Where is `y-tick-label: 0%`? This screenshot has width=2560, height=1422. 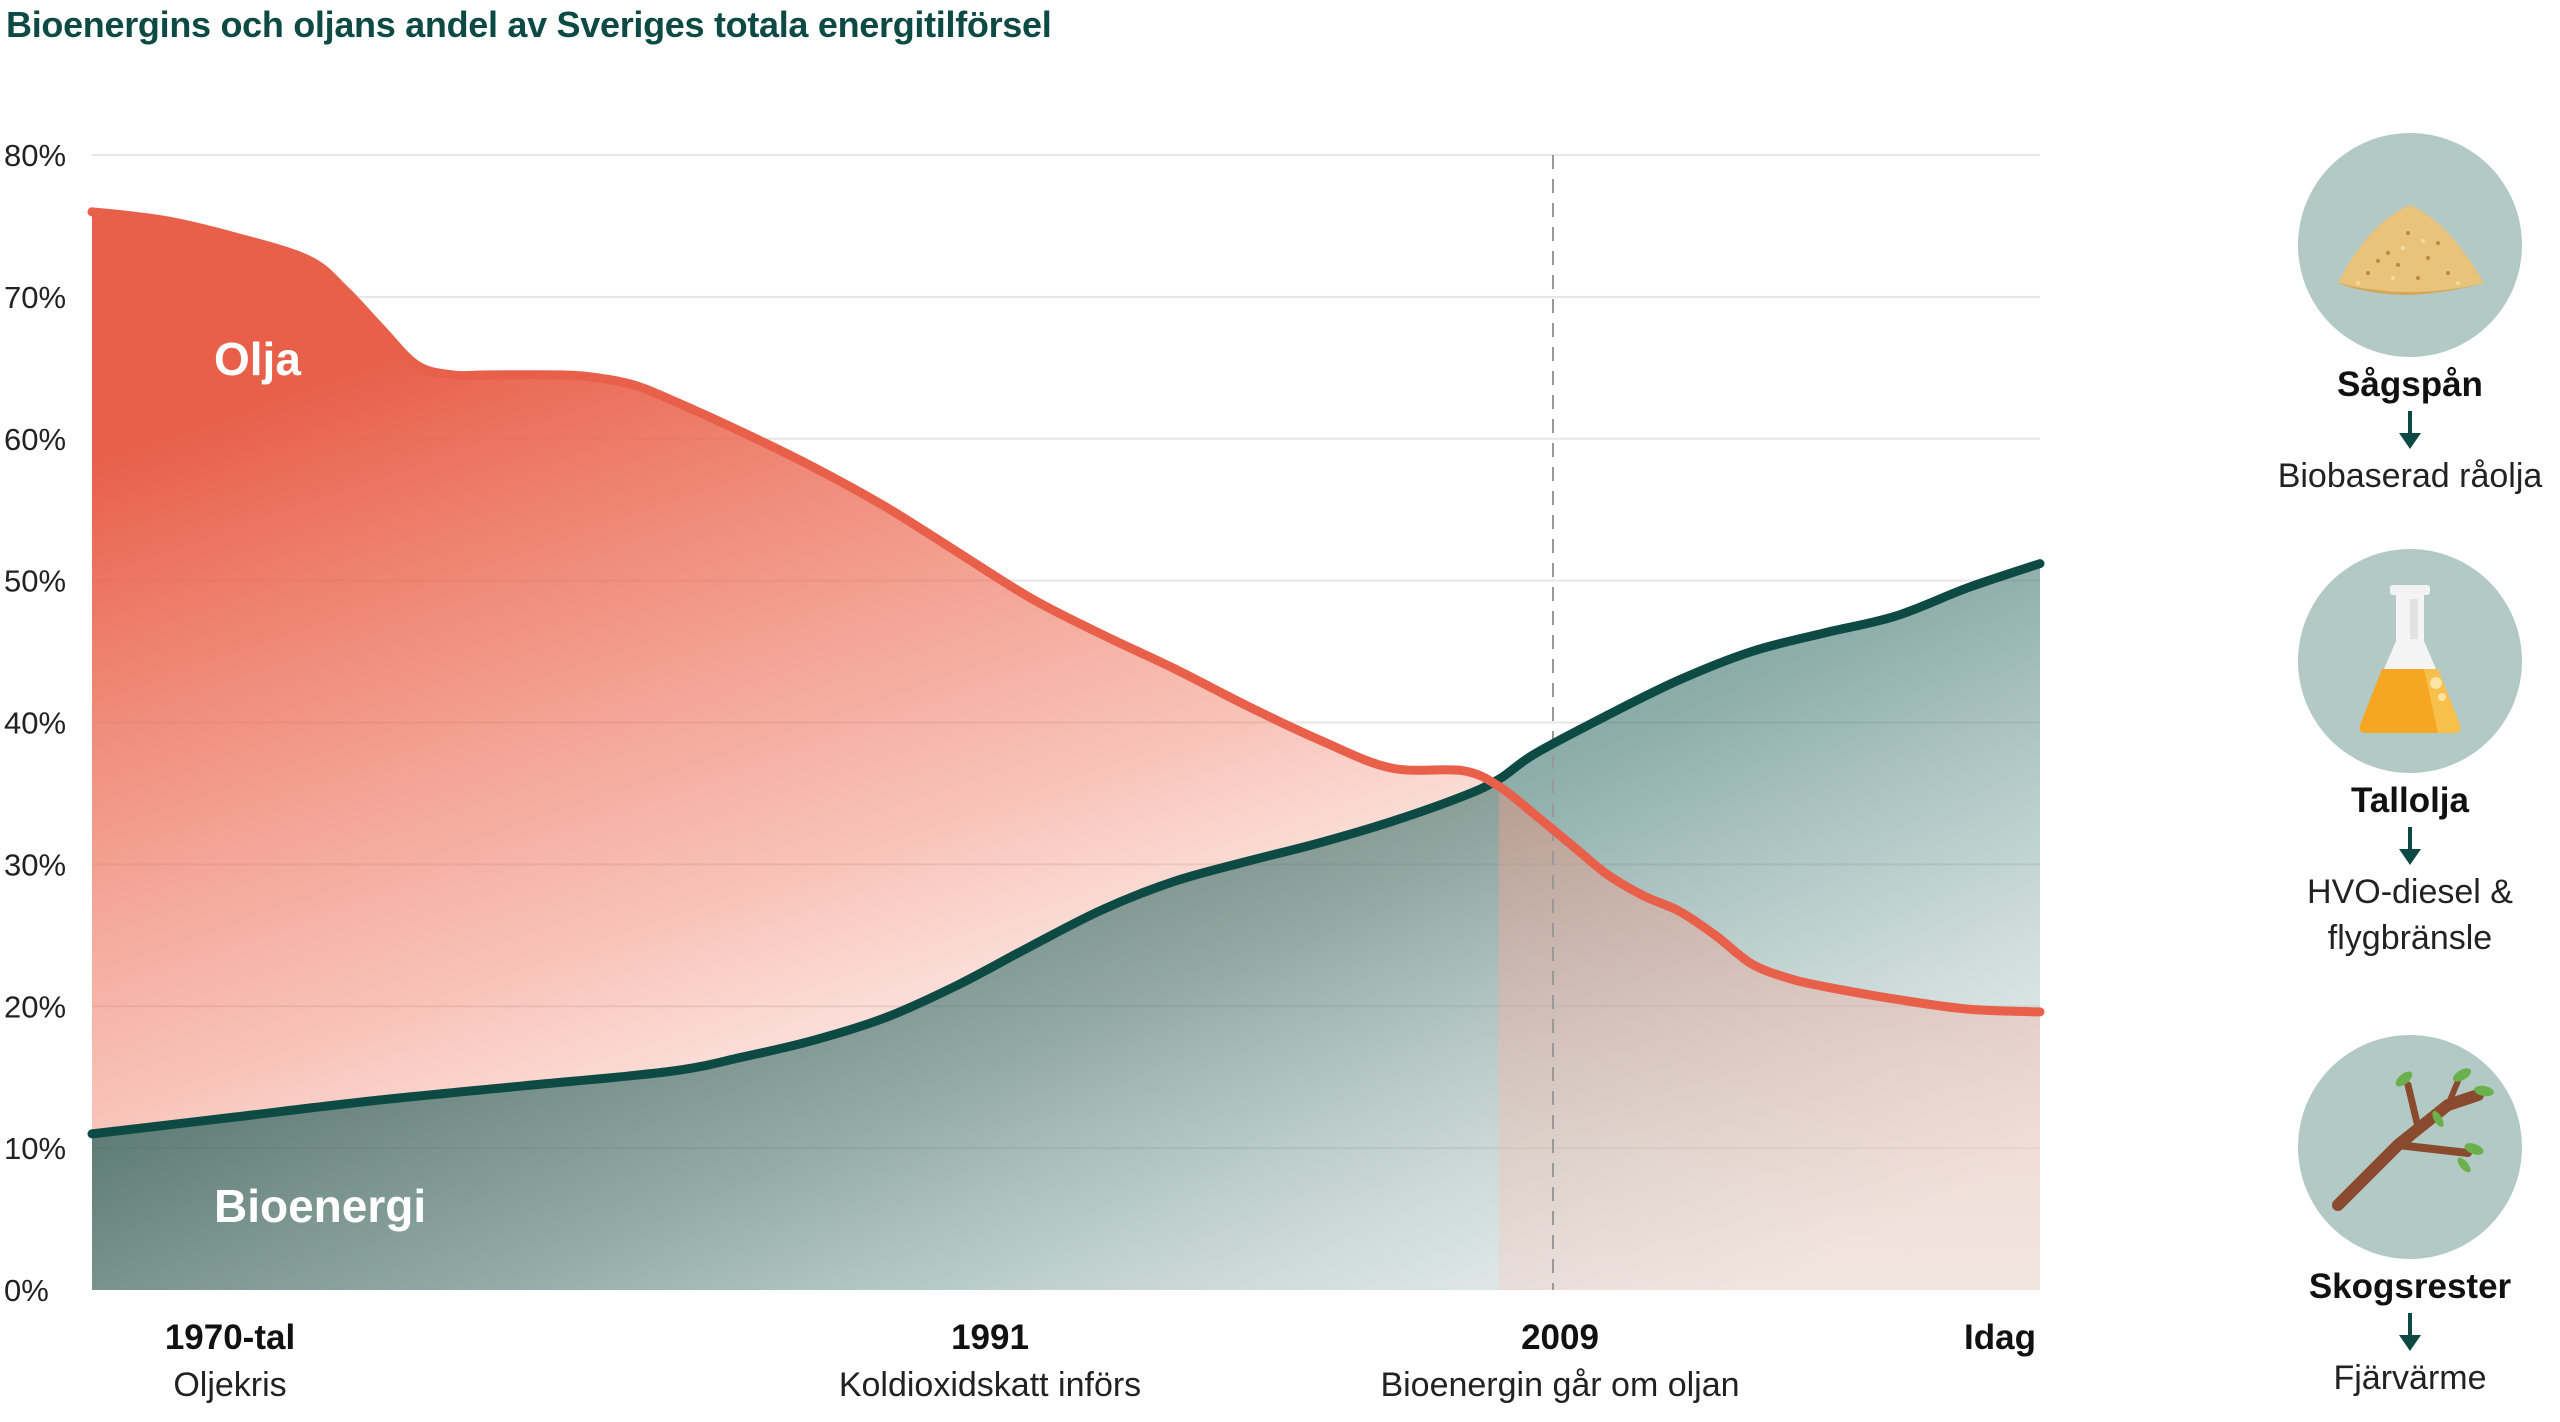
y-tick-label: 0% is located at coordinates (26, 1290).